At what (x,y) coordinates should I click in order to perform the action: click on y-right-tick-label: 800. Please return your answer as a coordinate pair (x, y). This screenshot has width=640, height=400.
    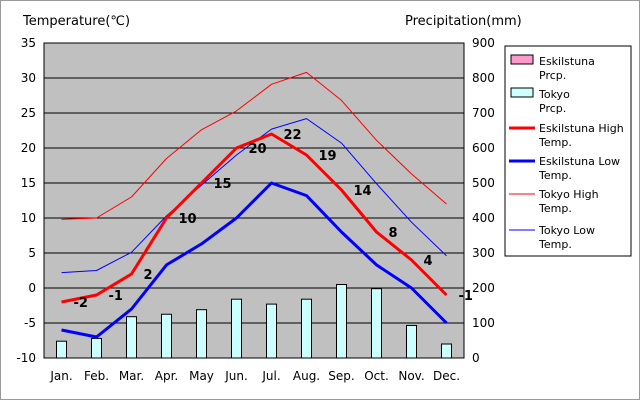
    Looking at the image, I should click on (483, 78).